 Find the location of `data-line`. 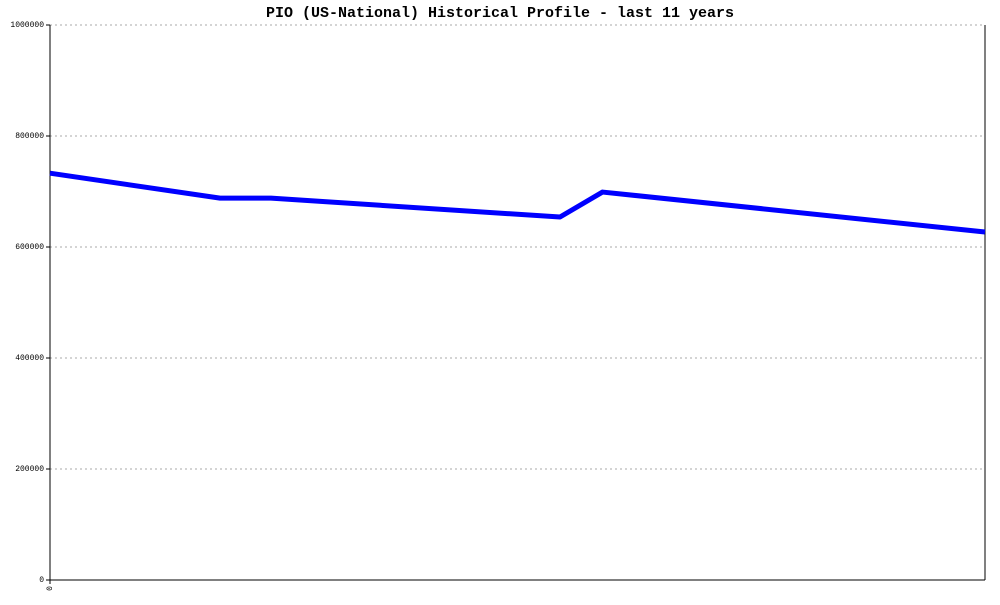

data-line is located at coordinates (517, 202).